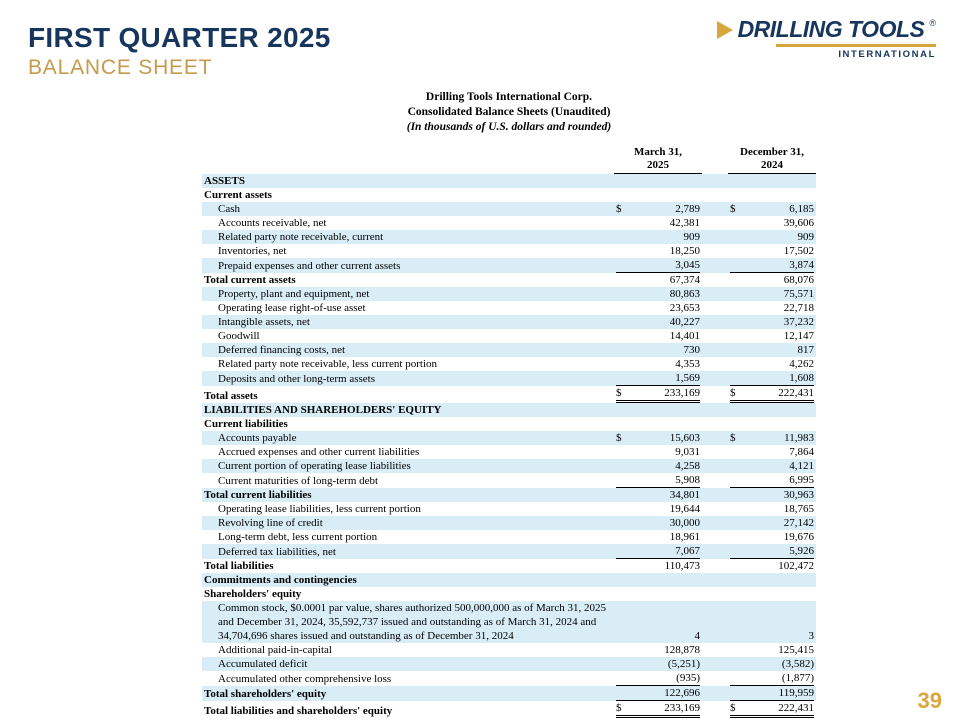 The image size is (960, 720). Describe the element at coordinates (298, 536) in the screenshot. I see `row-label: Long-term debt, less current portion` at that location.